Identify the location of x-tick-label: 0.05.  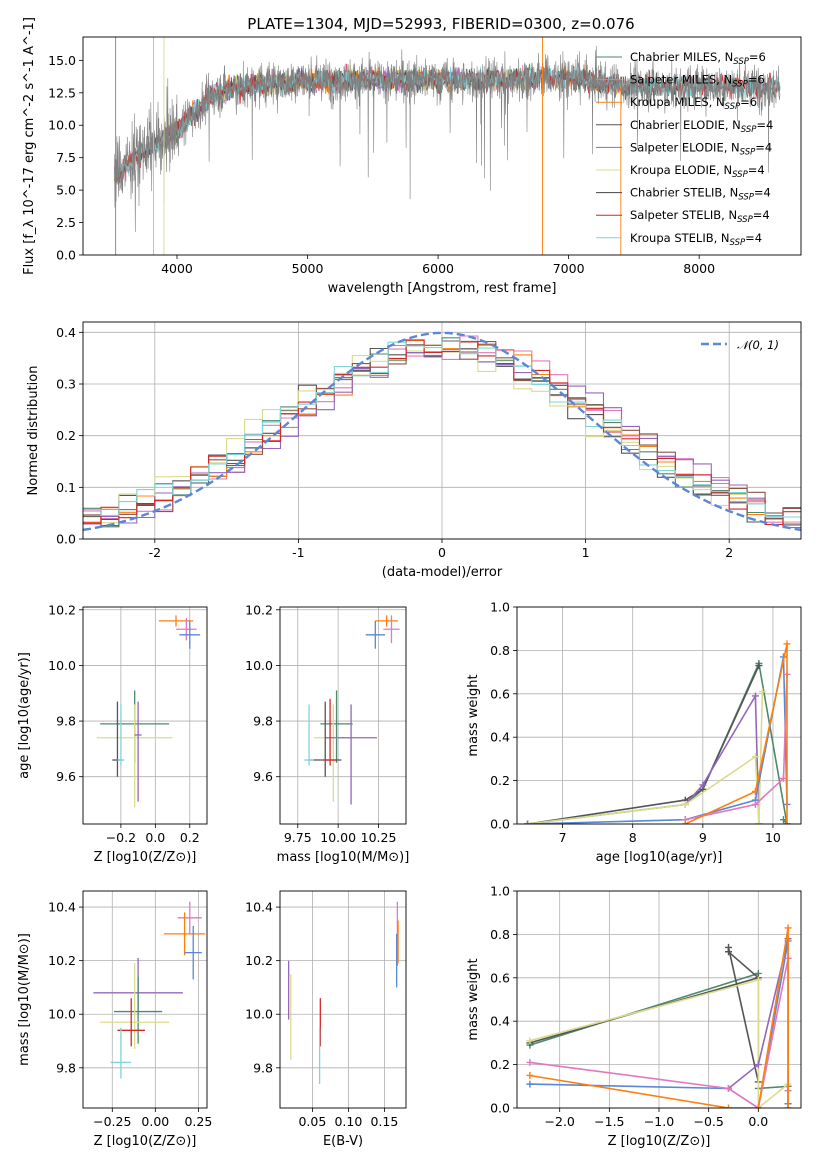
(312, 1121).